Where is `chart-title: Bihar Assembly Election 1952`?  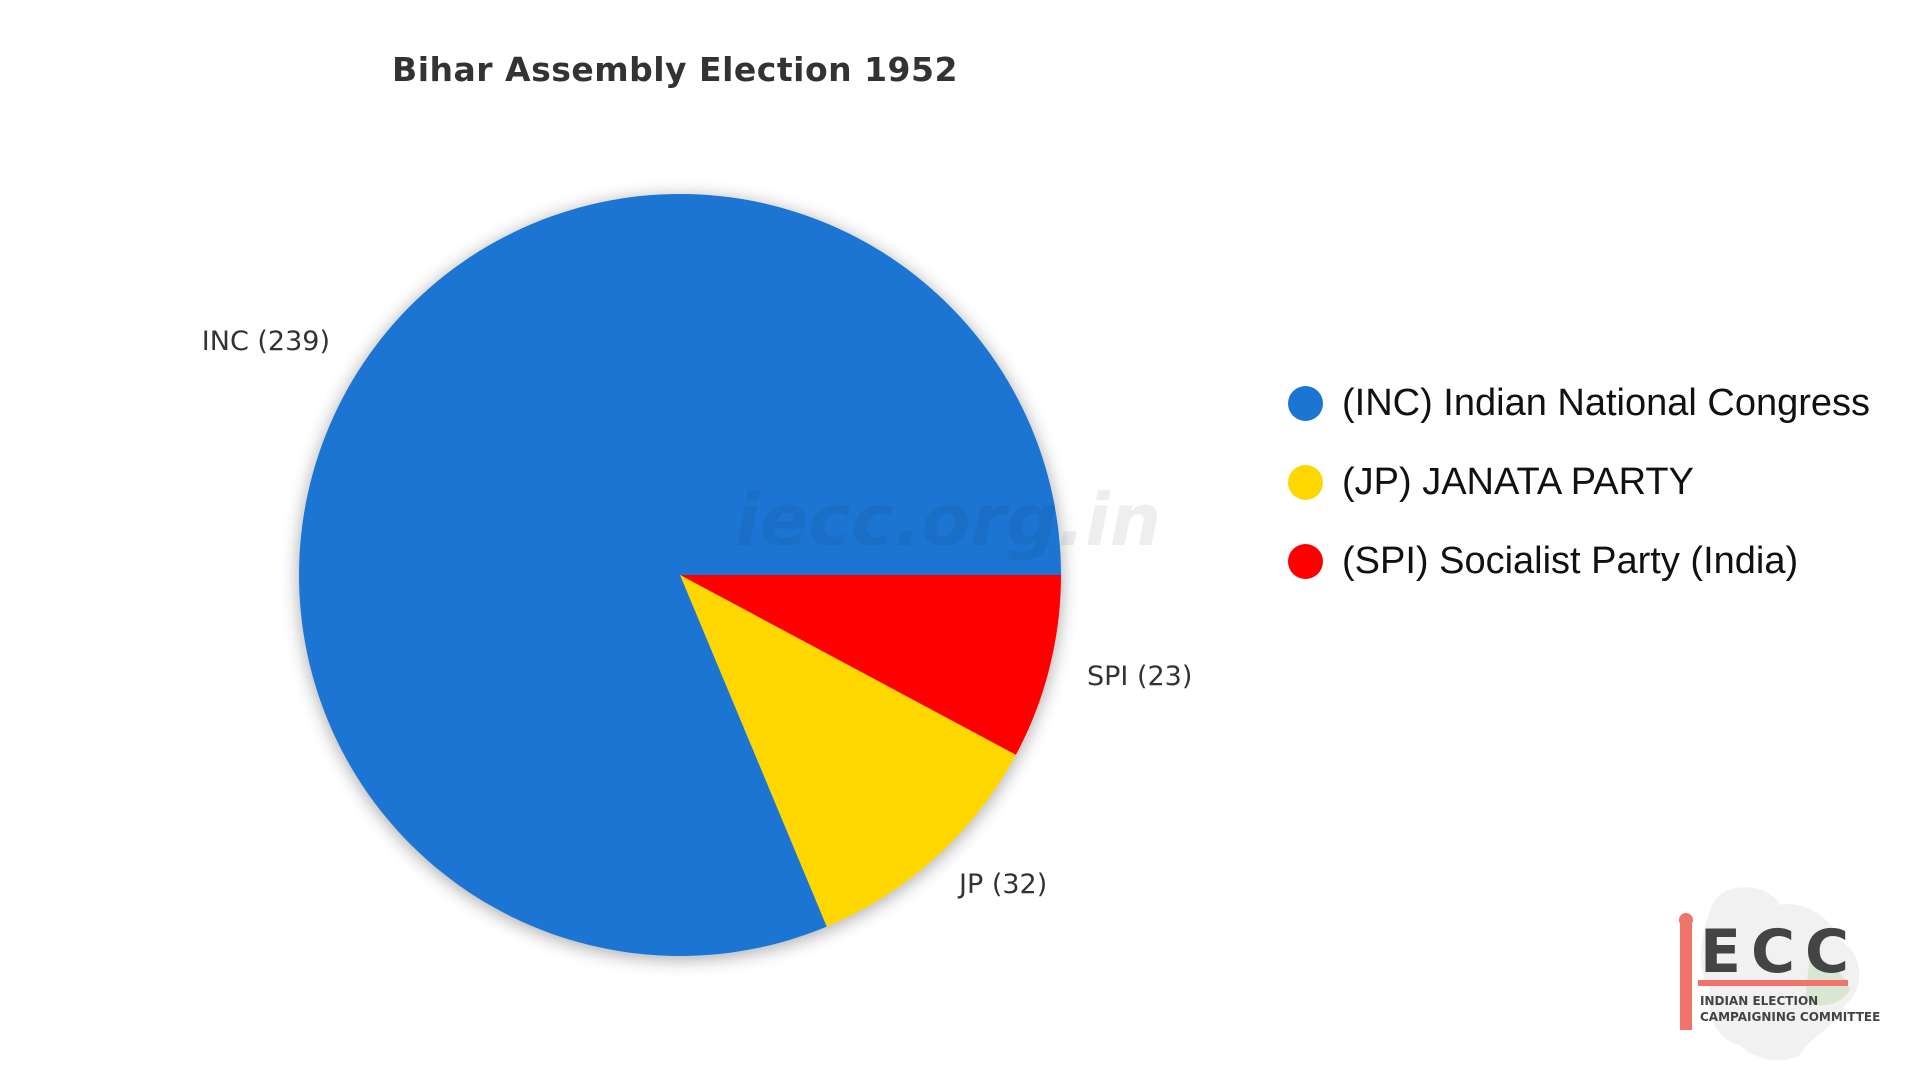 chart-title: Bihar Assembly Election 1952 is located at coordinates (675, 69).